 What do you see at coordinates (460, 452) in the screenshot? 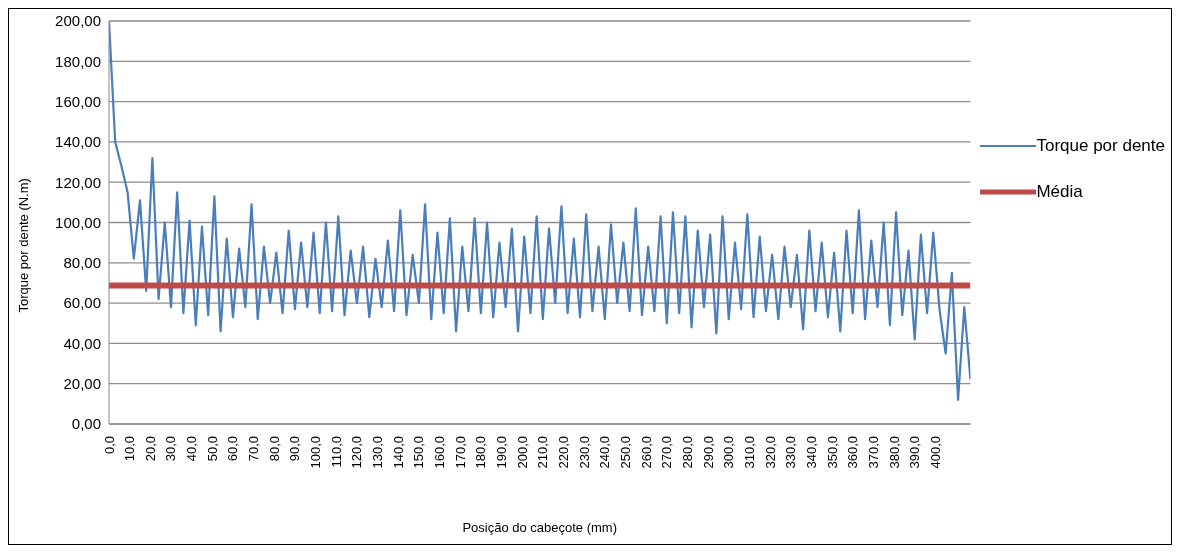
I see `x-tick-label: 170,0` at bounding box center [460, 452].